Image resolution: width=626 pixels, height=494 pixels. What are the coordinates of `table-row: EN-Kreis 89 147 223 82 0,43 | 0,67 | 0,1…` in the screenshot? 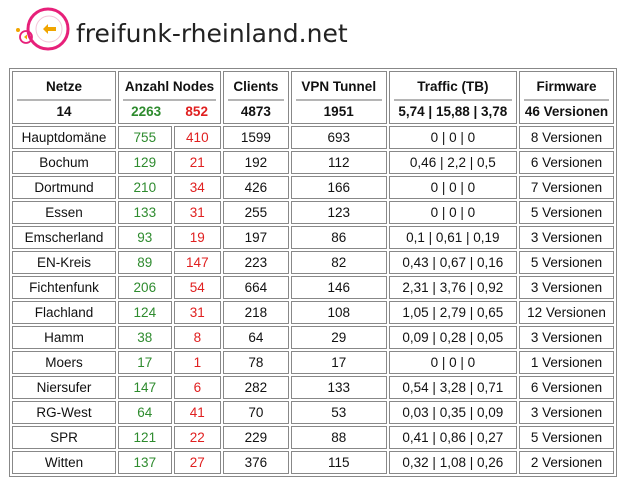 It's located at (313, 262).